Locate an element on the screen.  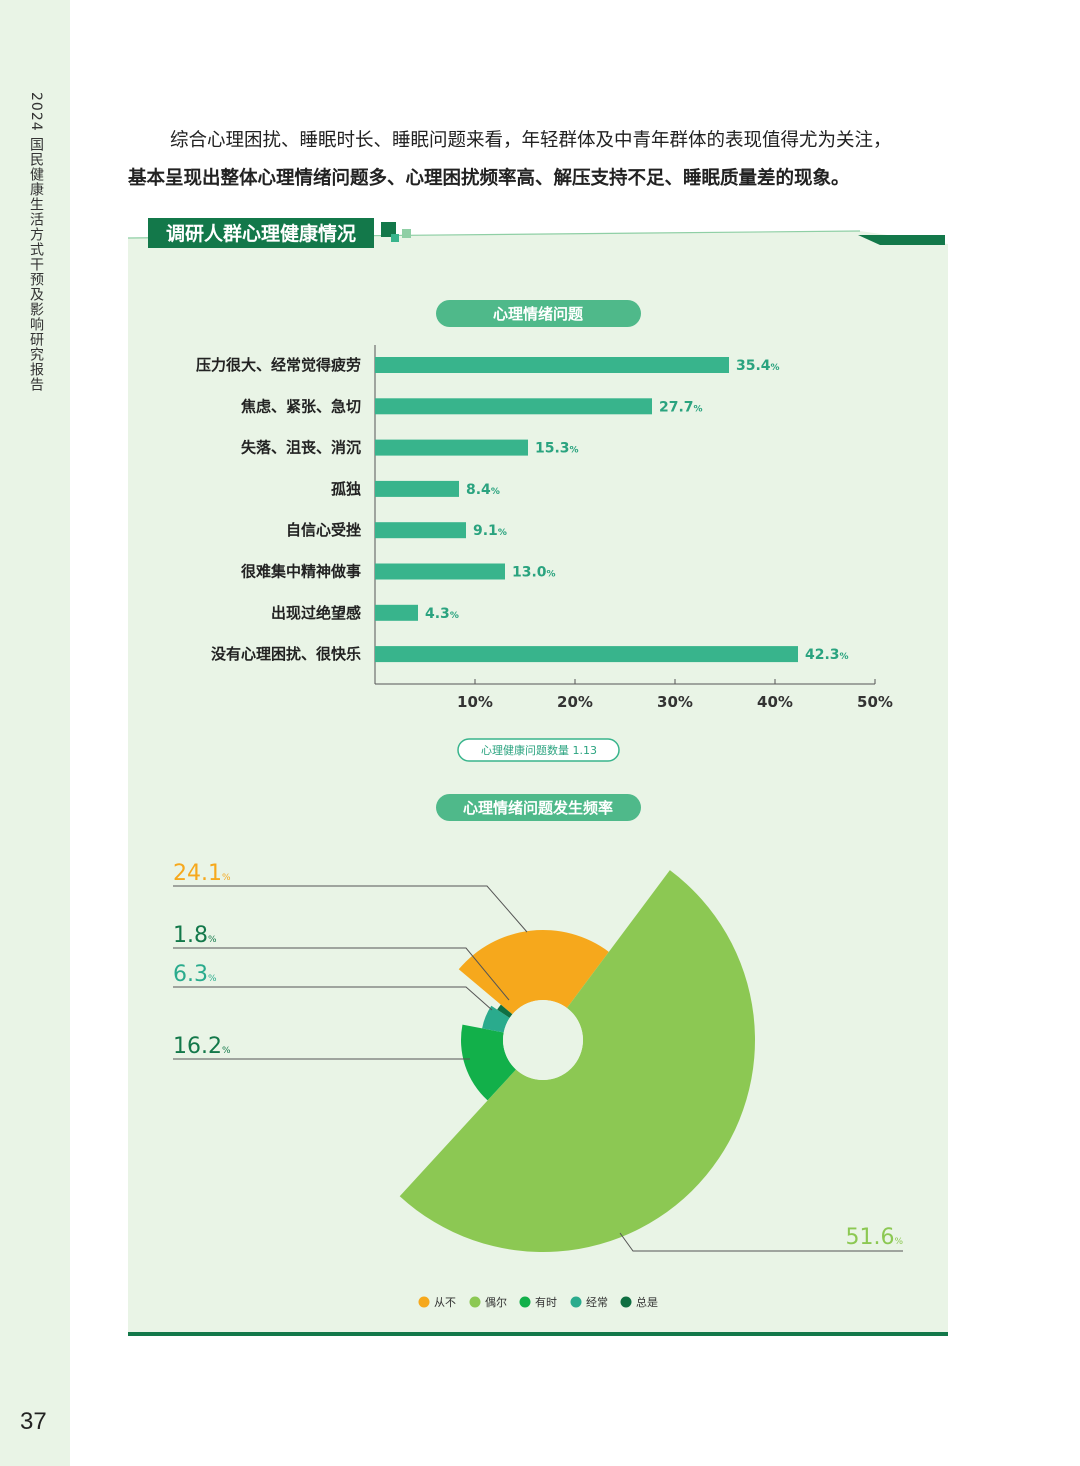
legend-label: 经常 is located at coordinates (597, 1302).